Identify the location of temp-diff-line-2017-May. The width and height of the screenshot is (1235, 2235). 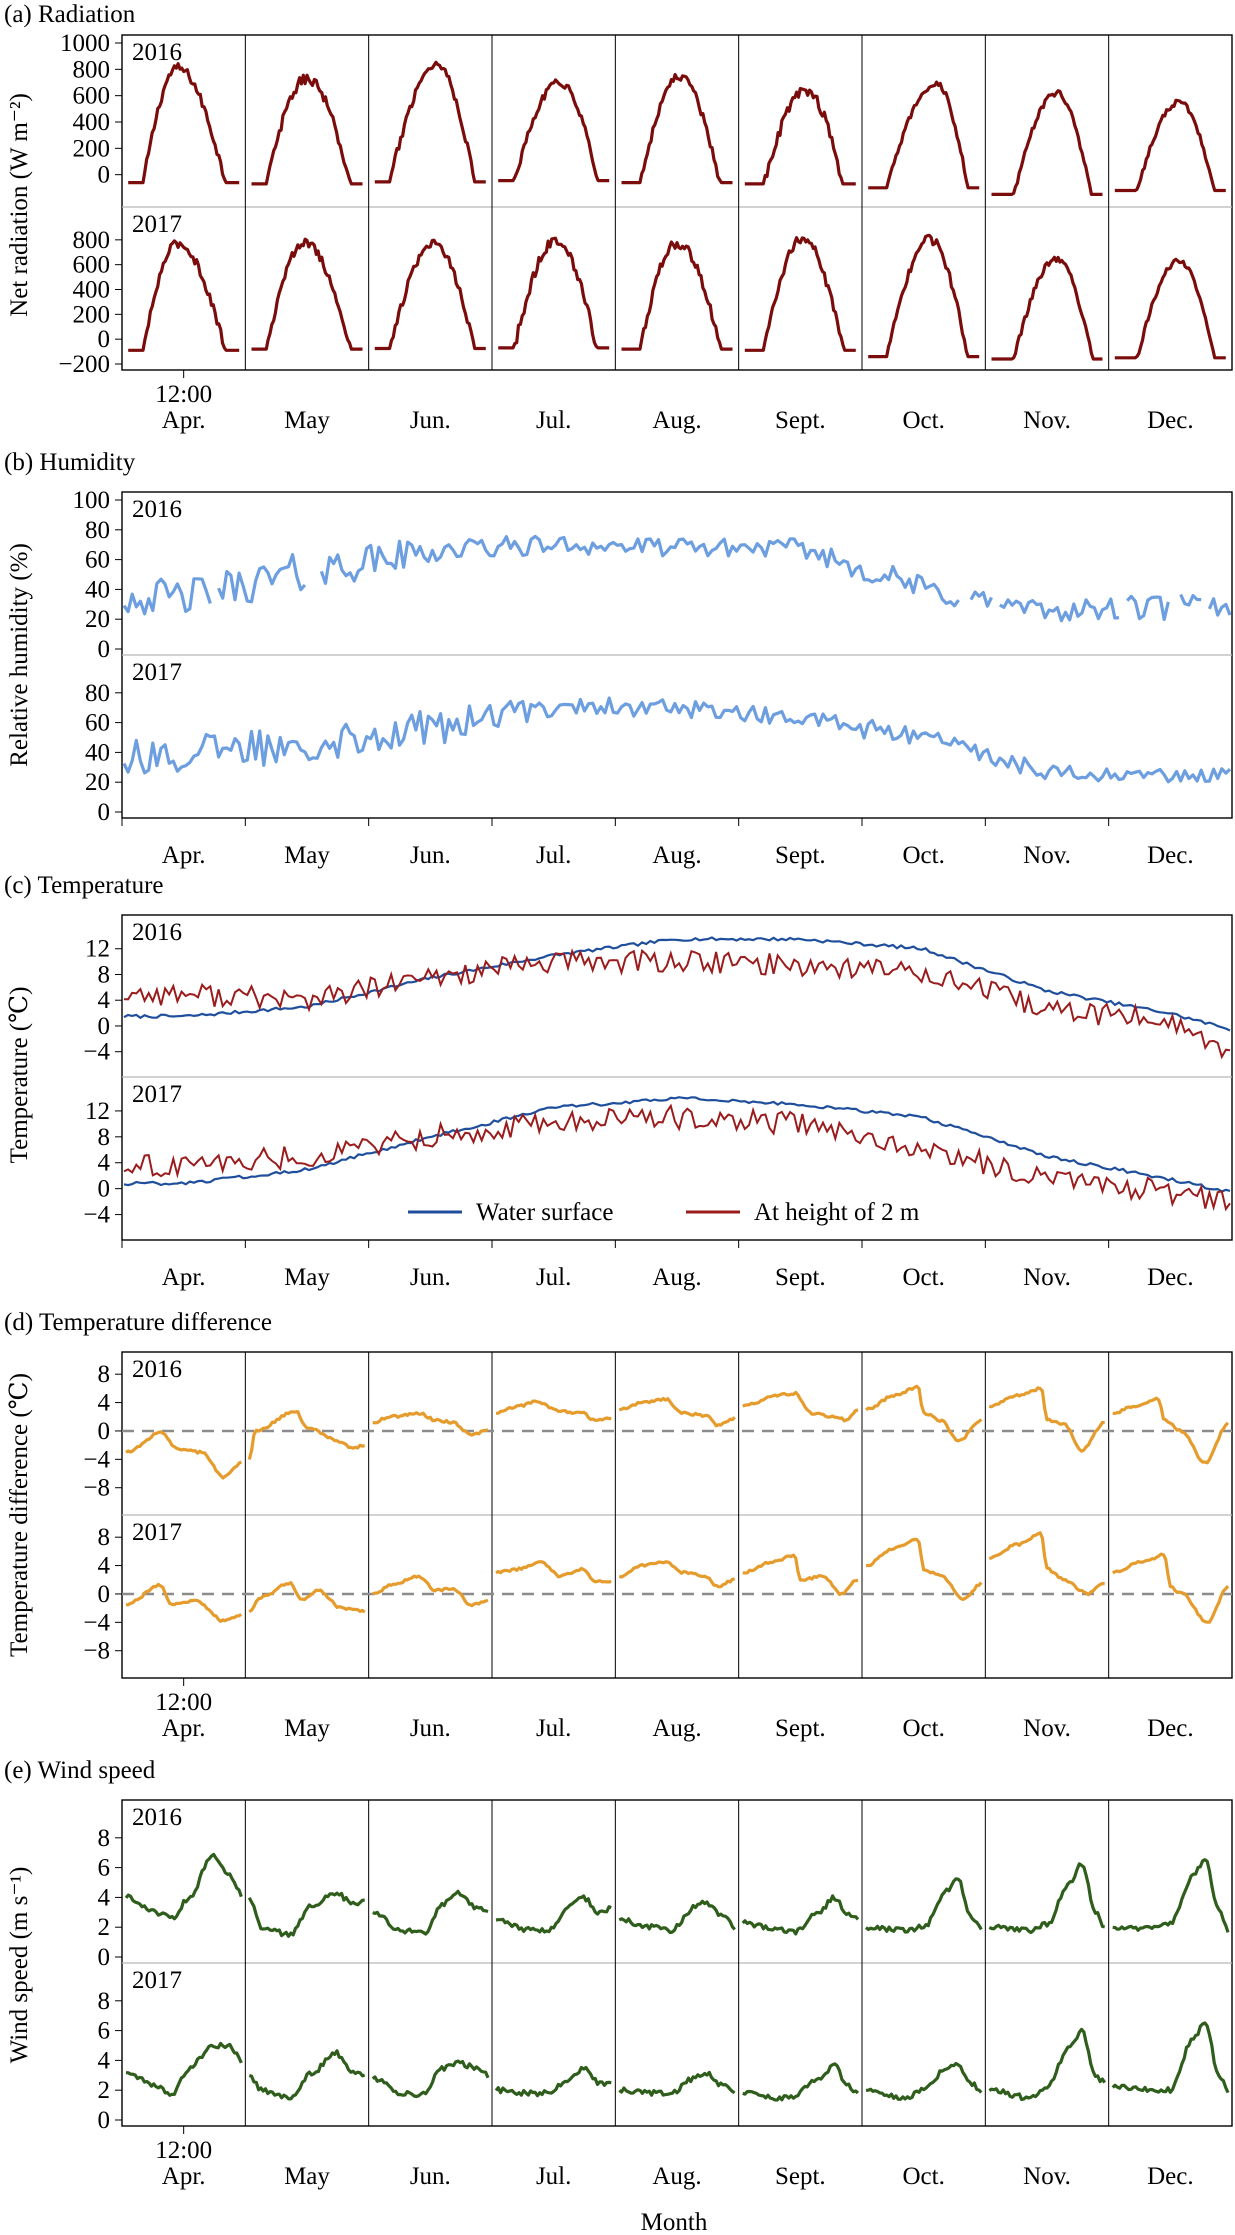
(307, 1597).